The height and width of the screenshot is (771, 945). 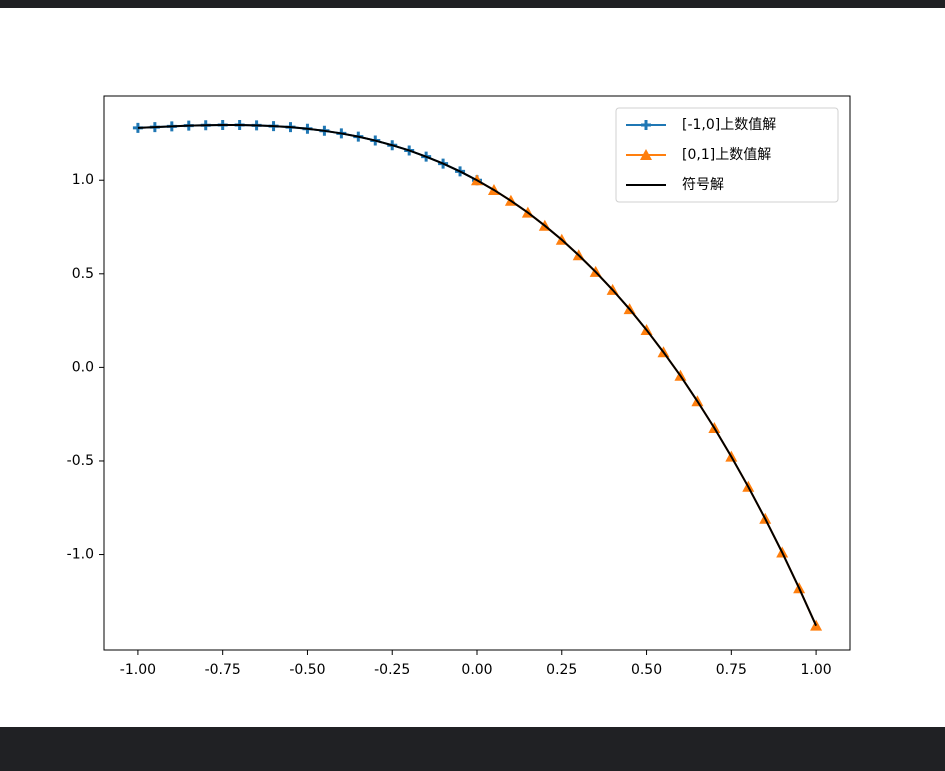 What do you see at coordinates (703, 185) in the screenshot?
I see `legend-label: 符号解` at bounding box center [703, 185].